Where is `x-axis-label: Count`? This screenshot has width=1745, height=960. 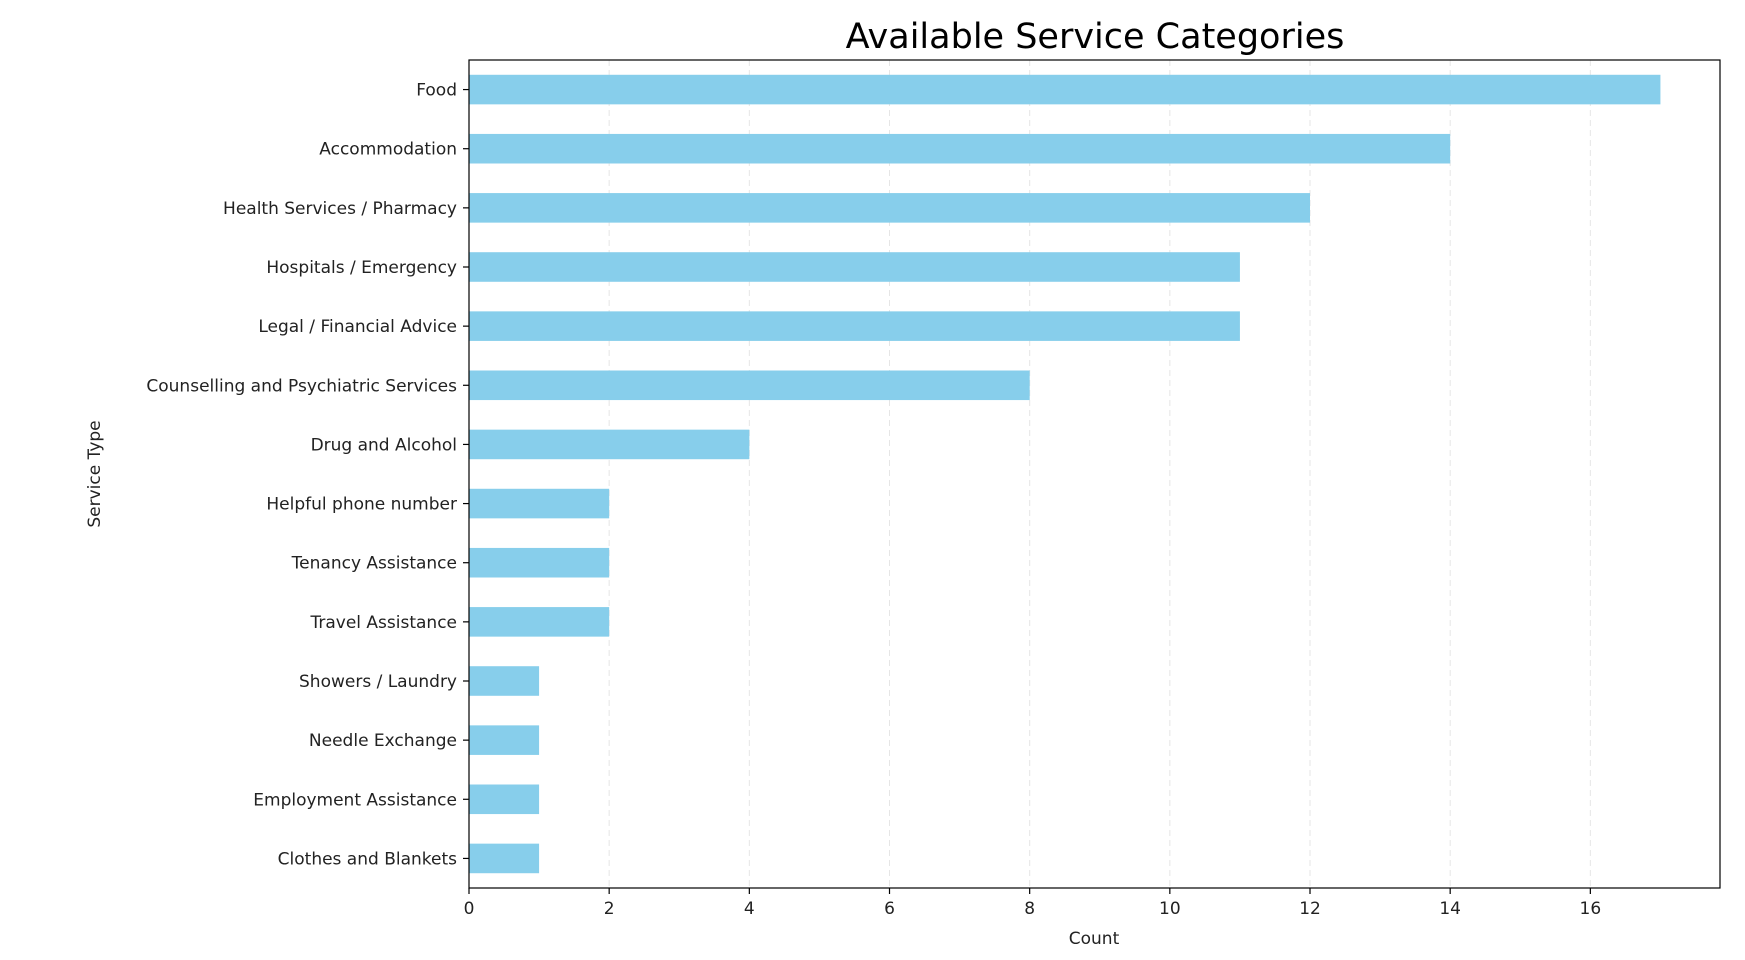 x-axis-label: Count is located at coordinates (1094, 939).